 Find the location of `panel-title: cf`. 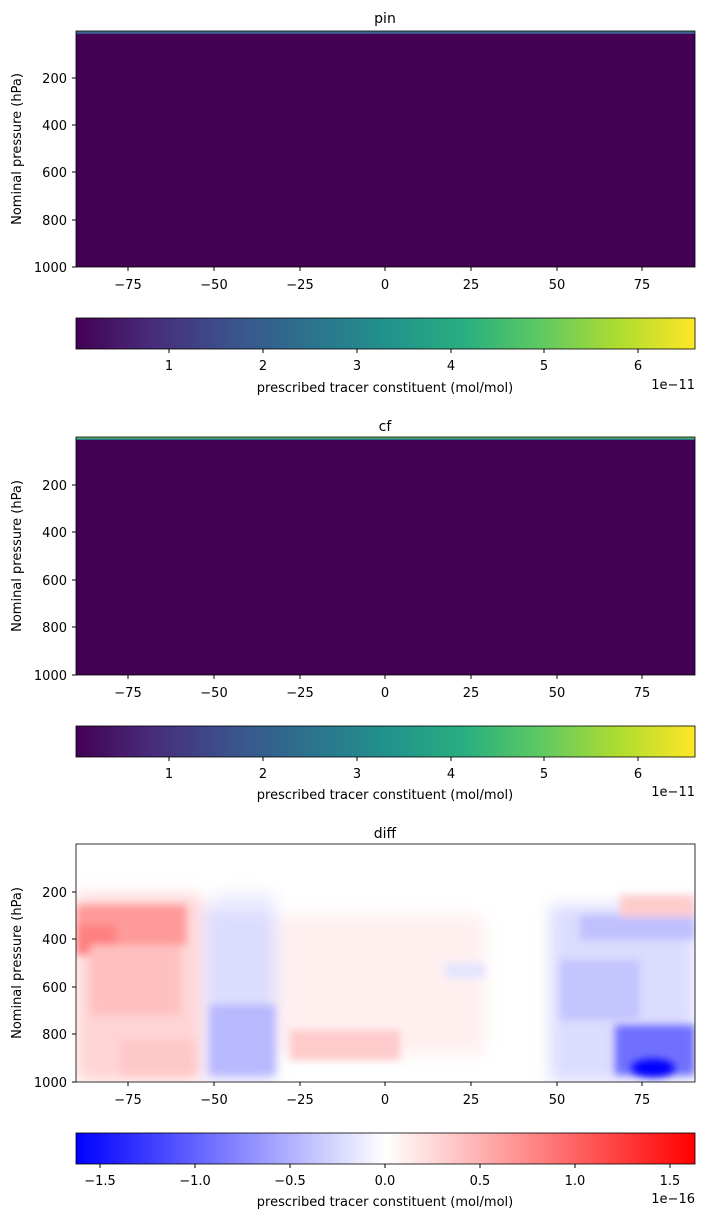

panel-title: cf is located at coordinates (386, 427).